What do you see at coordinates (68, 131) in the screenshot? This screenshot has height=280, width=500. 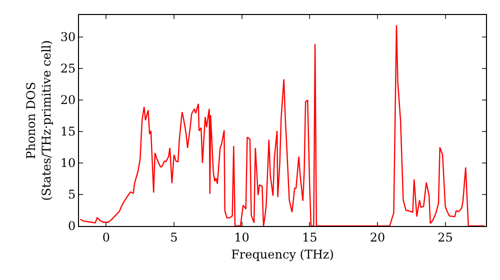 I see `y-tick-label: 15` at bounding box center [68, 131].